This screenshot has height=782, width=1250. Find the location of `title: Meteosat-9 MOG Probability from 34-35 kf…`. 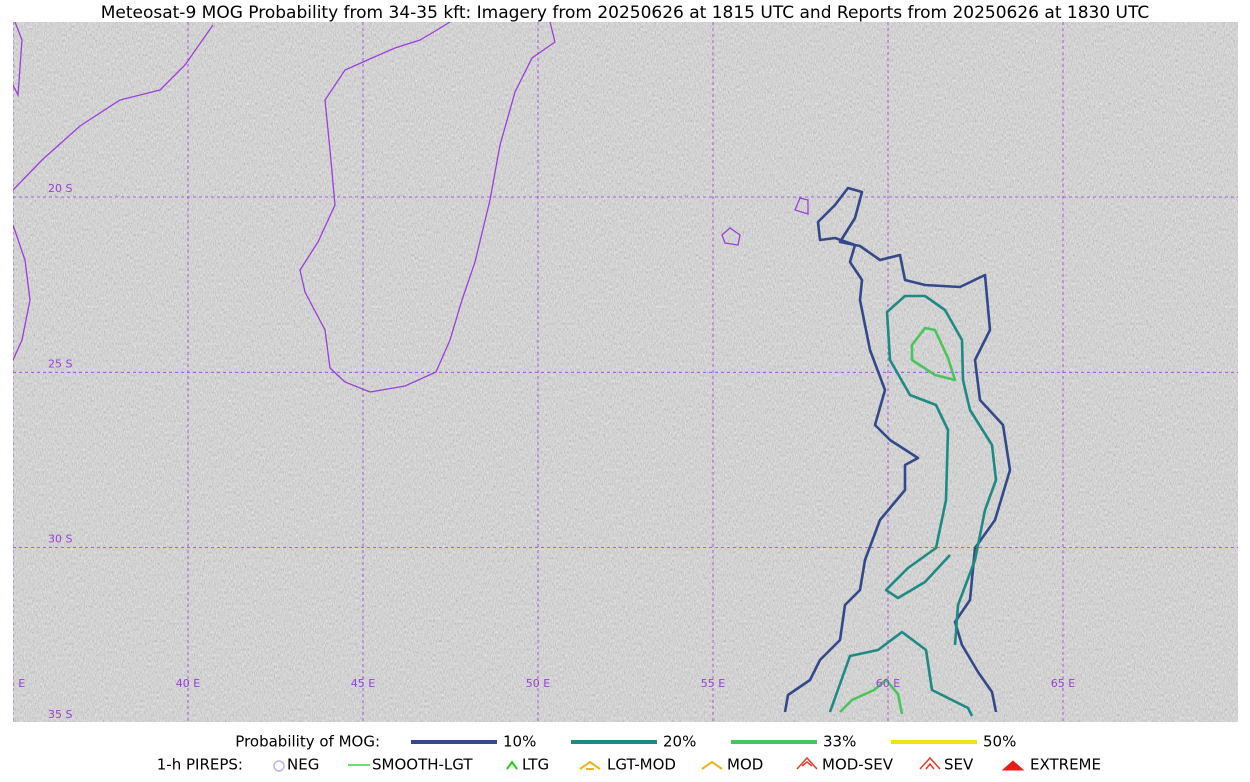

title: Meteosat-9 MOG Probability from 34-35 kf… is located at coordinates (625, 13).